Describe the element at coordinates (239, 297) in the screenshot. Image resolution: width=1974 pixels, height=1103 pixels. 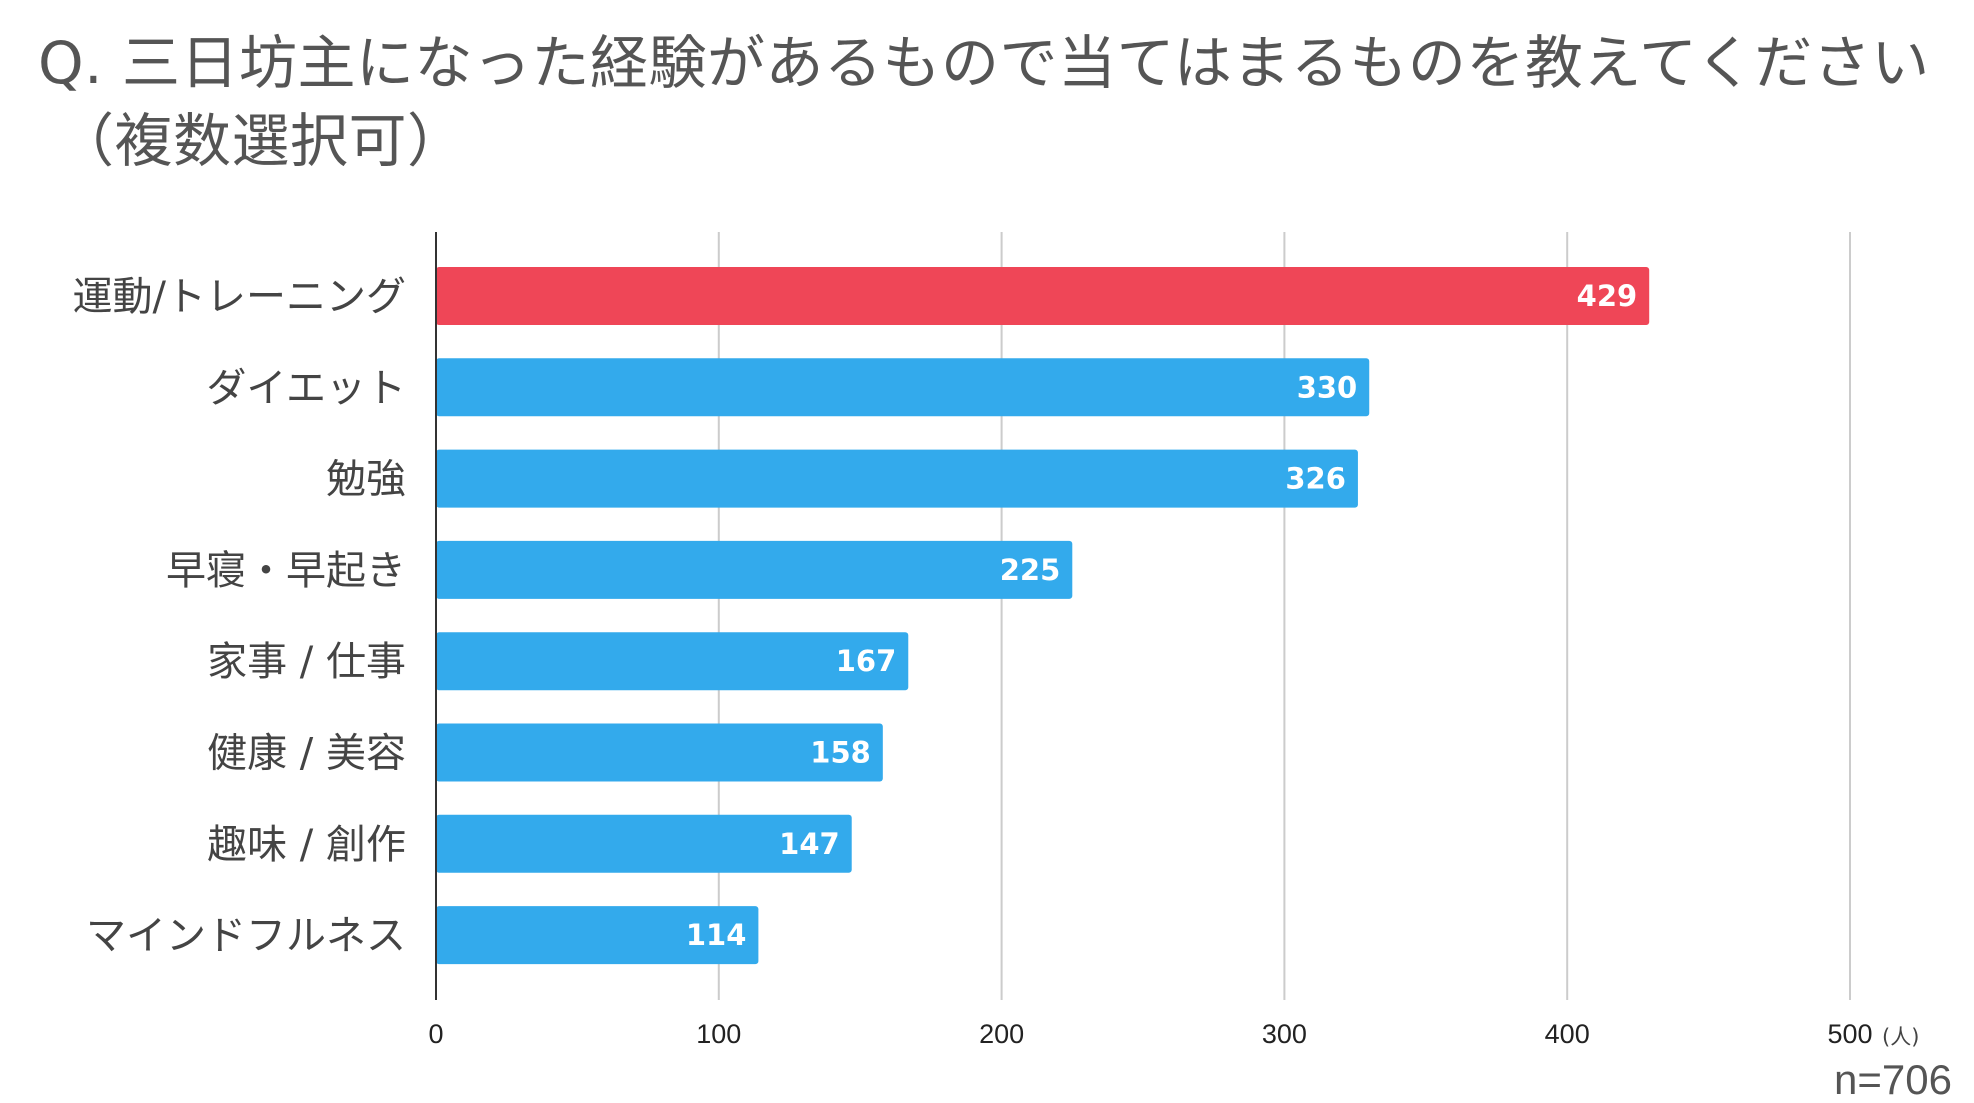
I see `category-label-0: 運動/トレーニング` at that location.